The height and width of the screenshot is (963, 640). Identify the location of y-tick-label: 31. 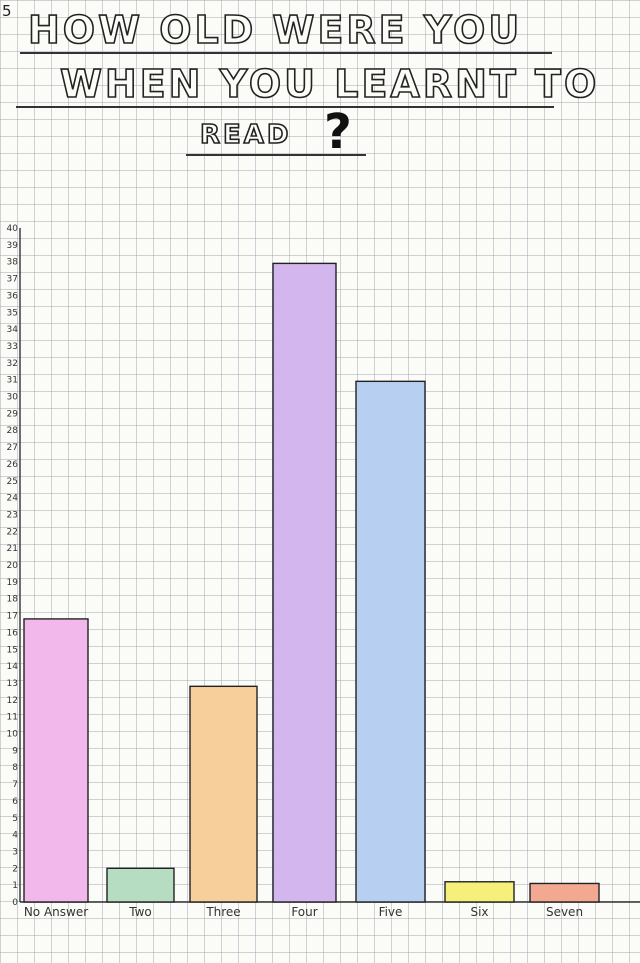
(12, 381).